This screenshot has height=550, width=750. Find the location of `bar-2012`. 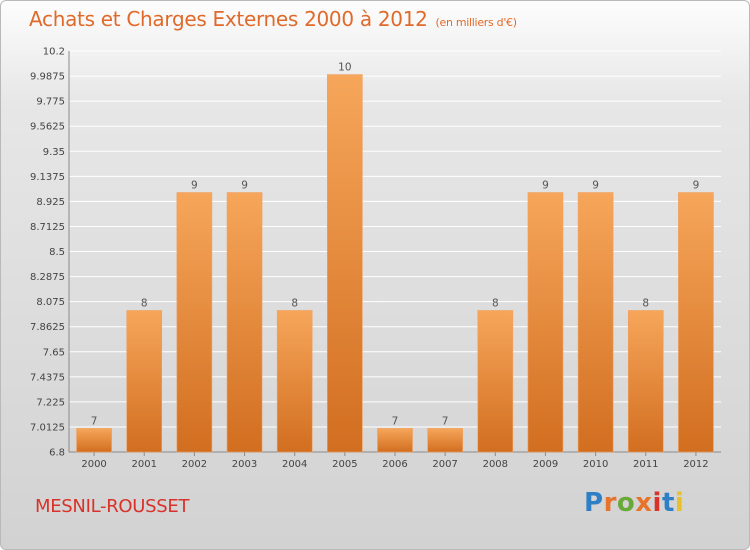

bar-2012 is located at coordinates (696, 322).